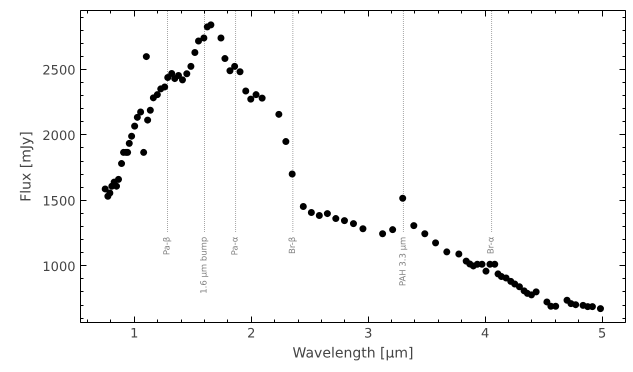 This screenshot has width=633, height=372. Describe the element at coordinates (167, 246) in the screenshot. I see `ref-line-label: Pa-β` at that location.